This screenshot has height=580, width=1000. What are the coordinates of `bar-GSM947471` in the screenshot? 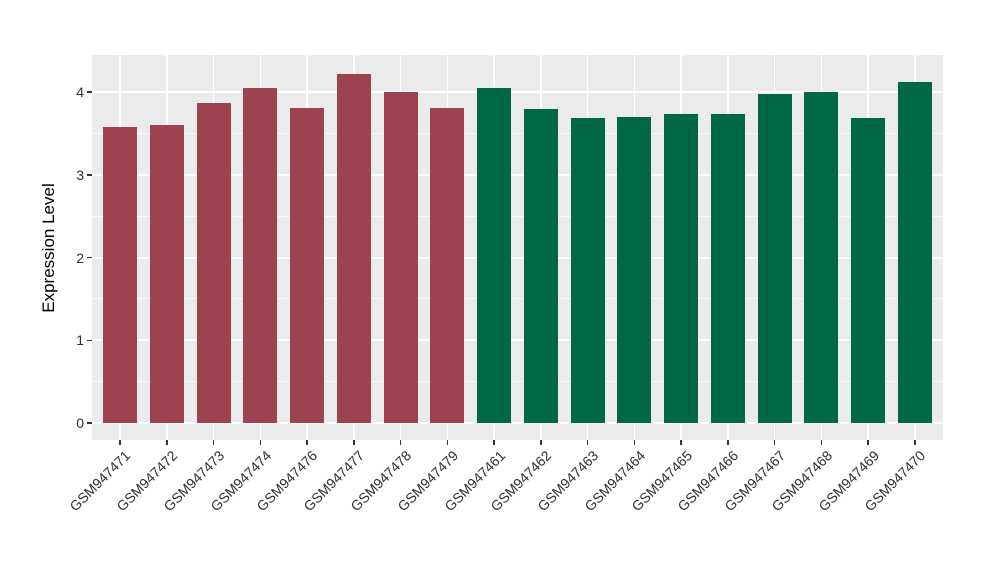 It's located at (120, 274).